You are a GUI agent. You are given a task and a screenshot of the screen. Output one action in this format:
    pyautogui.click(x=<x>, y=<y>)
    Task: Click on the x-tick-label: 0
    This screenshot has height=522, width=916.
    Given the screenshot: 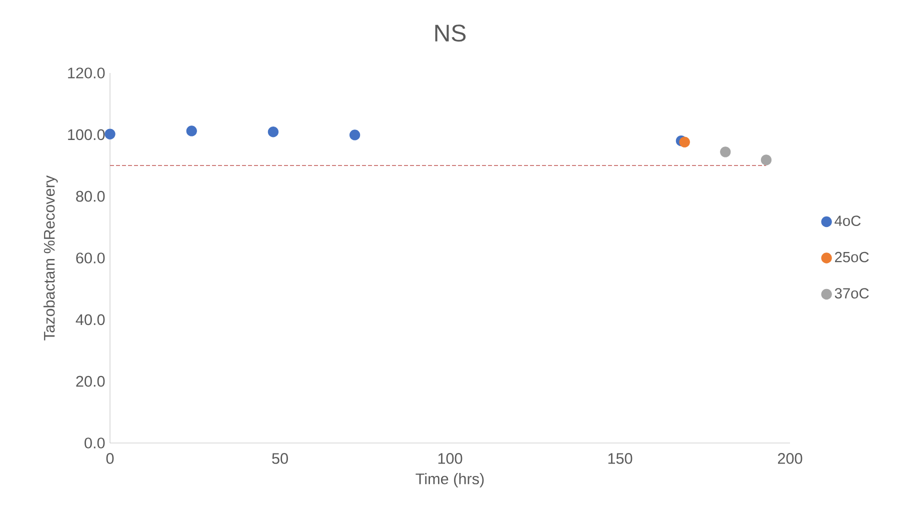 What is the action you would take?
    pyautogui.click(x=110, y=458)
    